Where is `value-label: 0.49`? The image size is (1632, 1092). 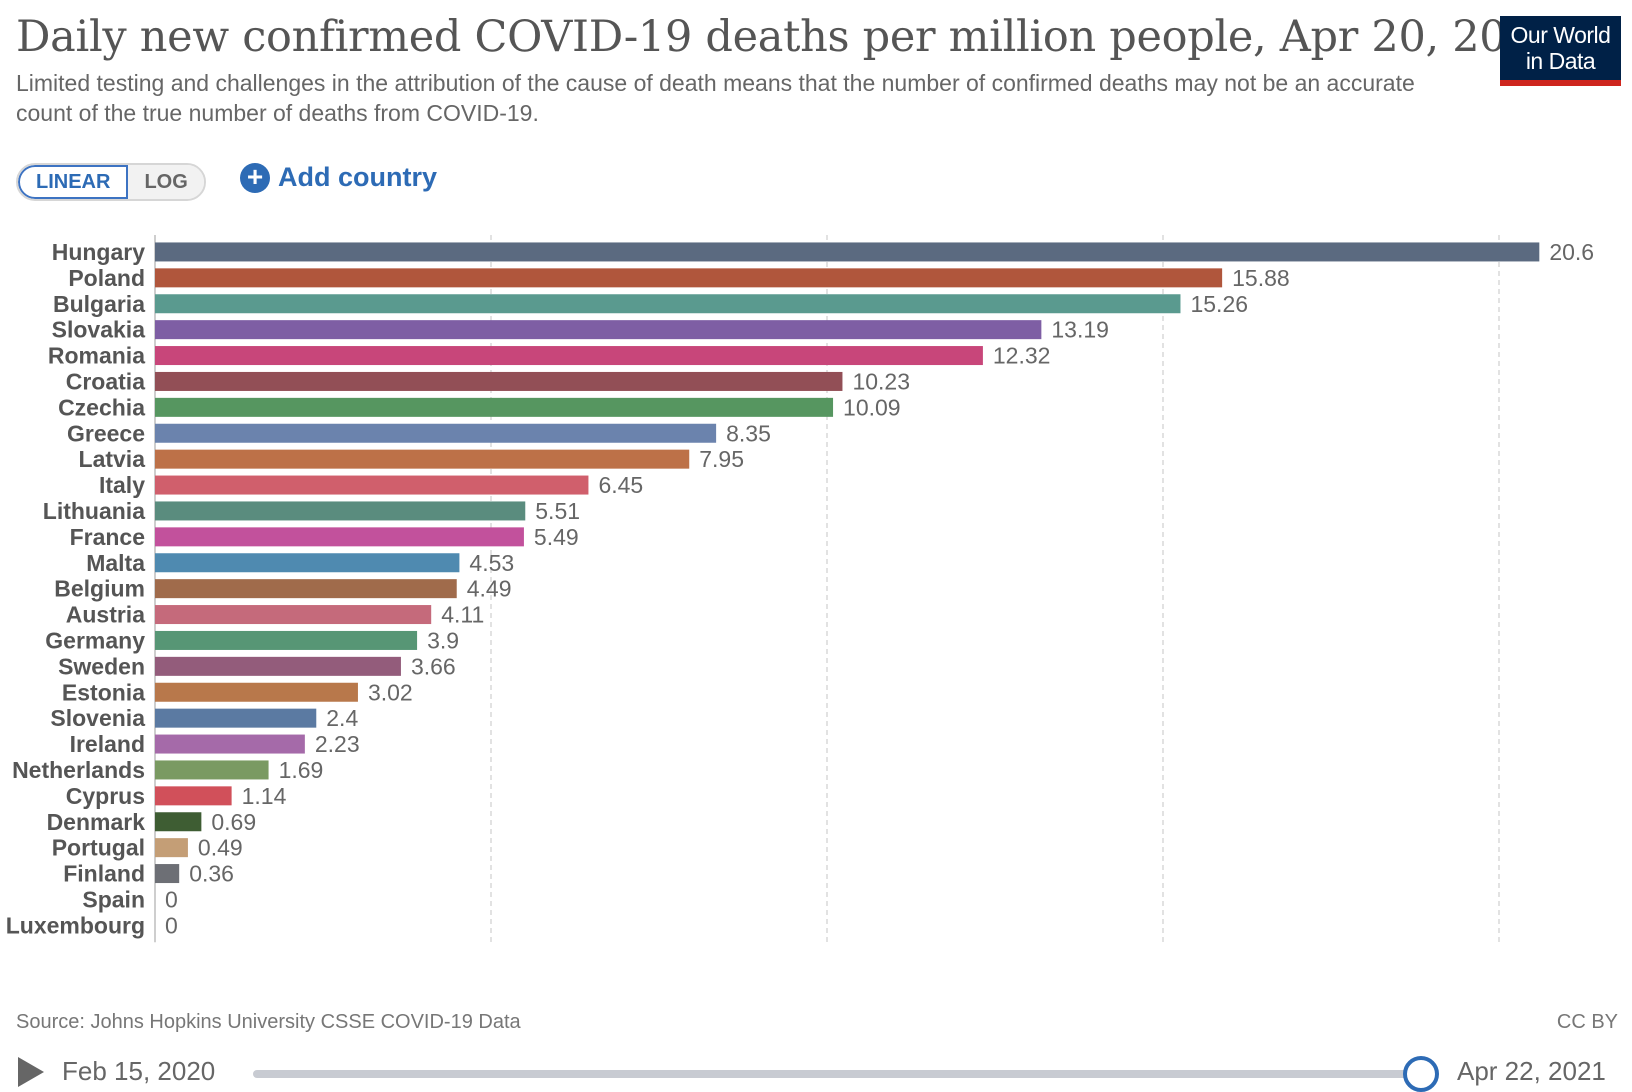 value-label: 0.49 is located at coordinates (220, 848).